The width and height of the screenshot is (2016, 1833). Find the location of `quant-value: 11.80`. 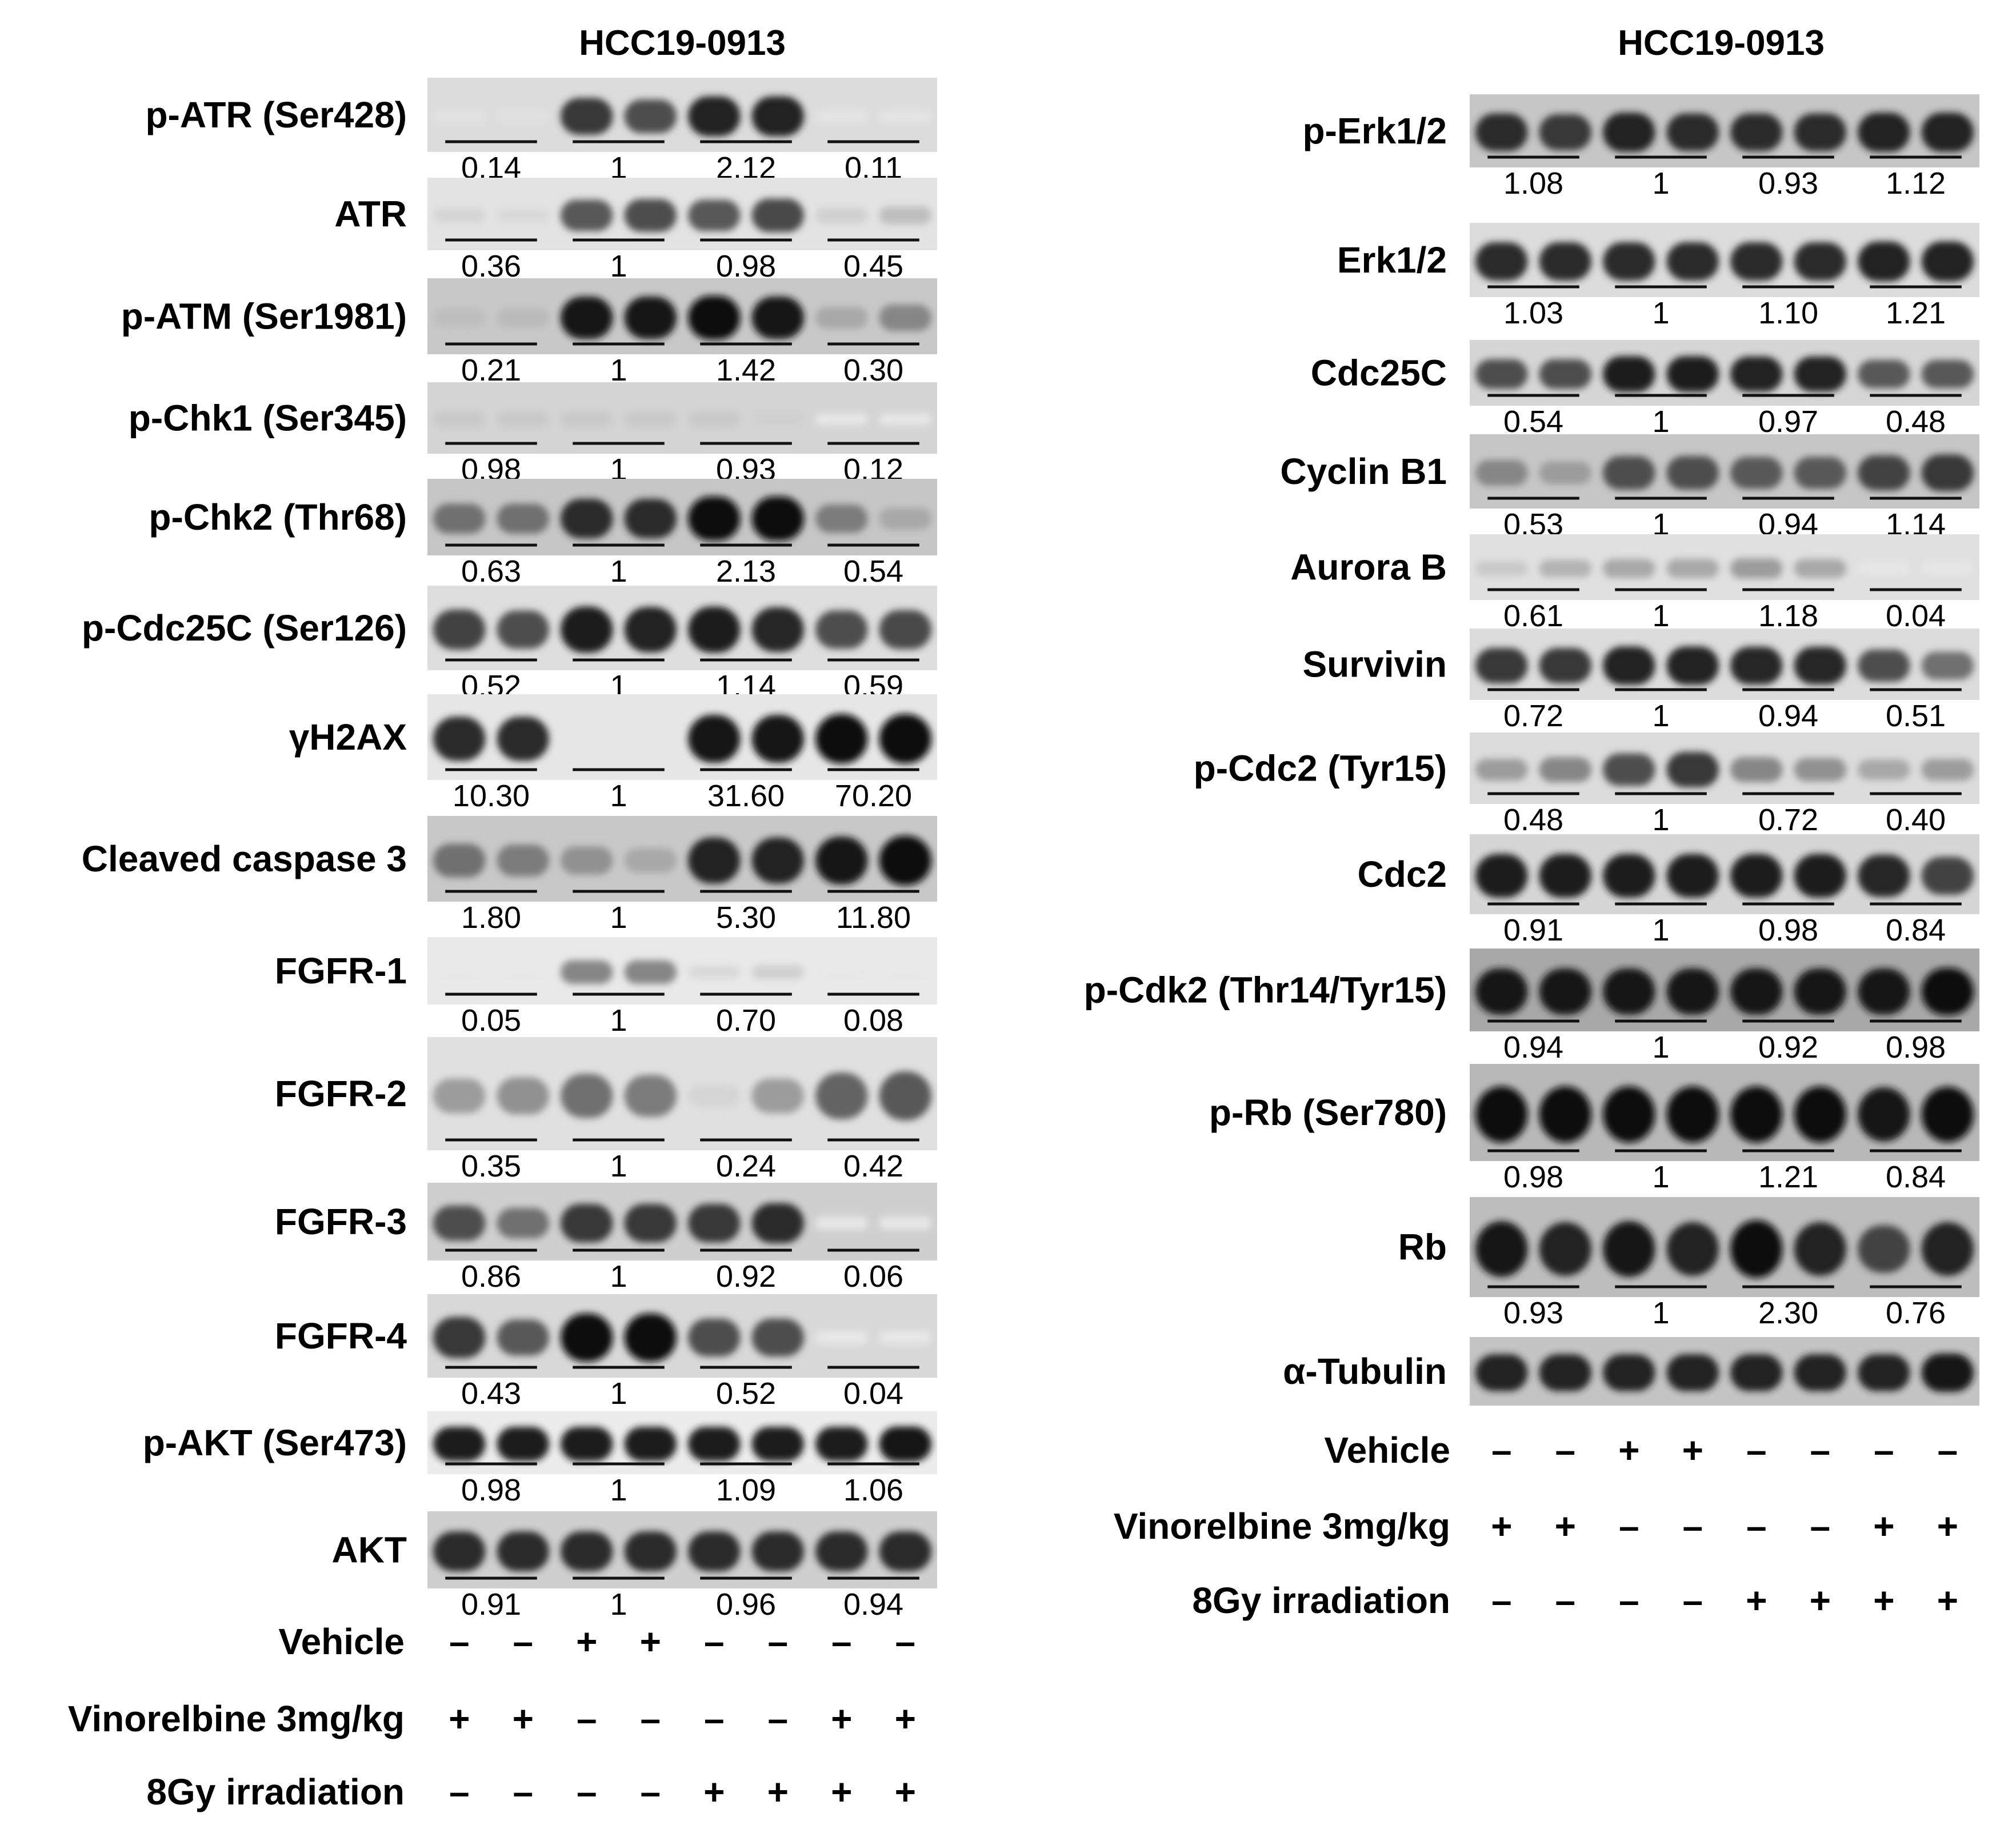

quant-value: 11.80 is located at coordinates (873, 918).